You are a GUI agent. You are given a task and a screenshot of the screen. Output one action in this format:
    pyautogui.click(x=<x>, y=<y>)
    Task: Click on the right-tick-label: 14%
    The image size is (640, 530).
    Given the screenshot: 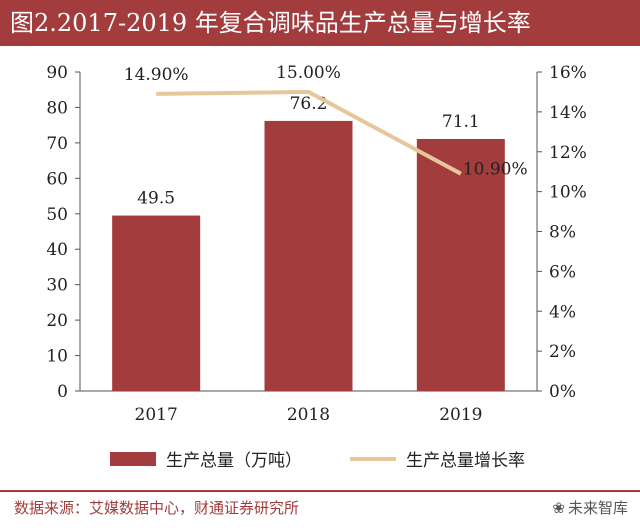 What is the action you would take?
    pyautogui.click(x=568, y=113)
    